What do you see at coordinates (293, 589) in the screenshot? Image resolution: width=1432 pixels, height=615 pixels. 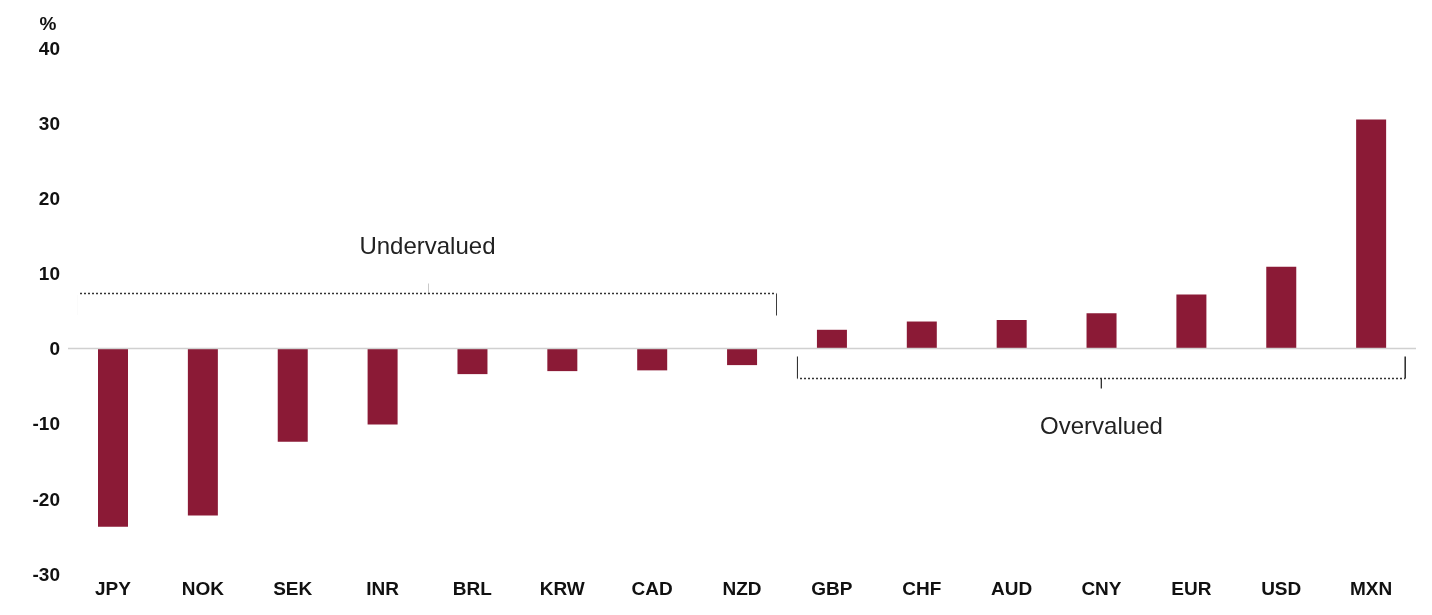 I see `x-tick-label: SEK` at bounding box center [293, 589].